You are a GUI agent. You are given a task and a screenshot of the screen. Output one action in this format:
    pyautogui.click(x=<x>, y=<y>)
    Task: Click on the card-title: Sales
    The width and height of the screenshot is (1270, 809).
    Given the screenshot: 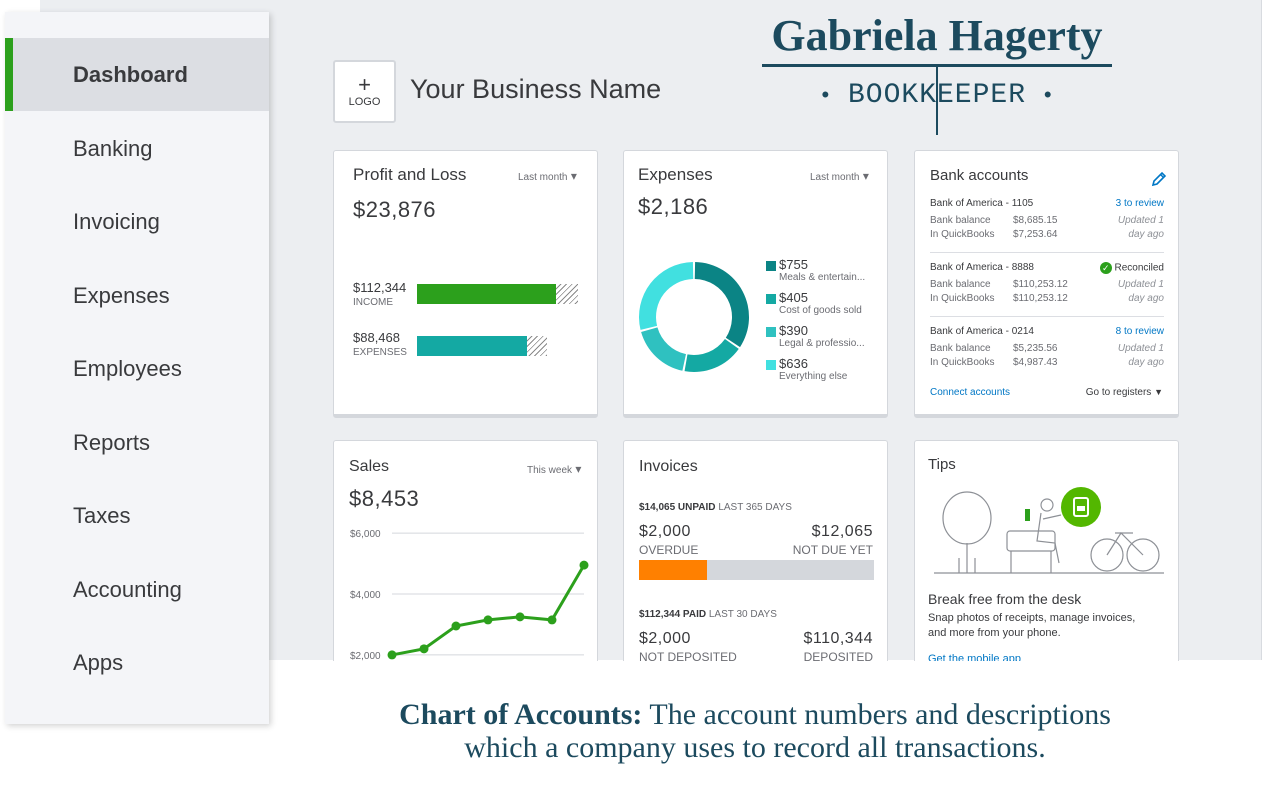 What is the action you would take?
    pyautogui.click(x=369, y=466)
    